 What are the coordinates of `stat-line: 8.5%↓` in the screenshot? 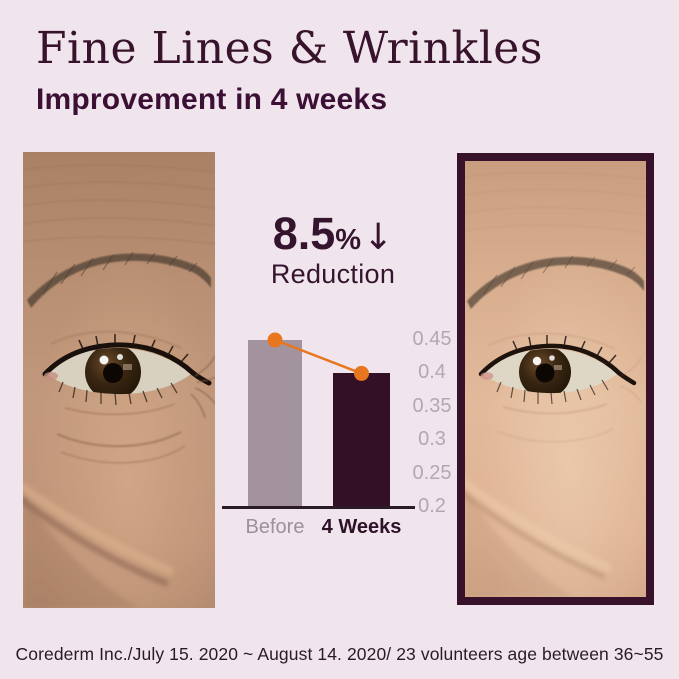 It's located at (333, 233).